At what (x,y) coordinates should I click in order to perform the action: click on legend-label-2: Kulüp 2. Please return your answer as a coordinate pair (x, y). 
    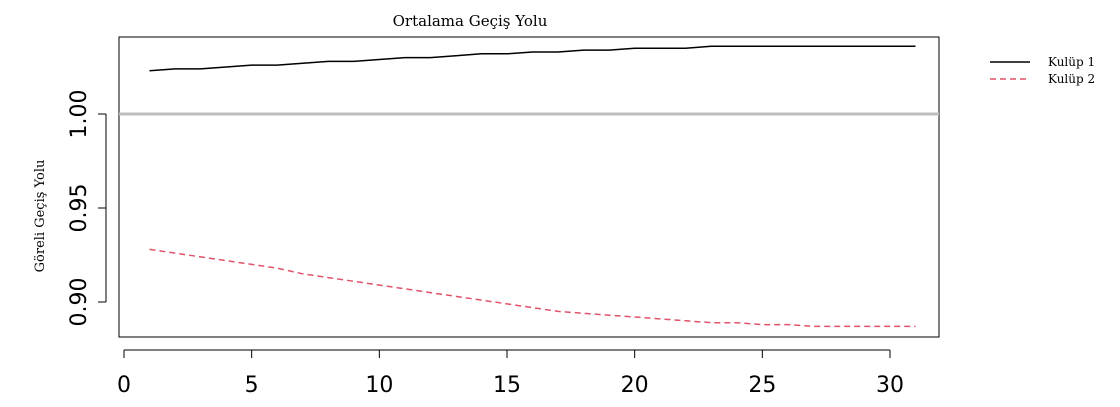
    Looking at the image, I should click on (1071, 79).